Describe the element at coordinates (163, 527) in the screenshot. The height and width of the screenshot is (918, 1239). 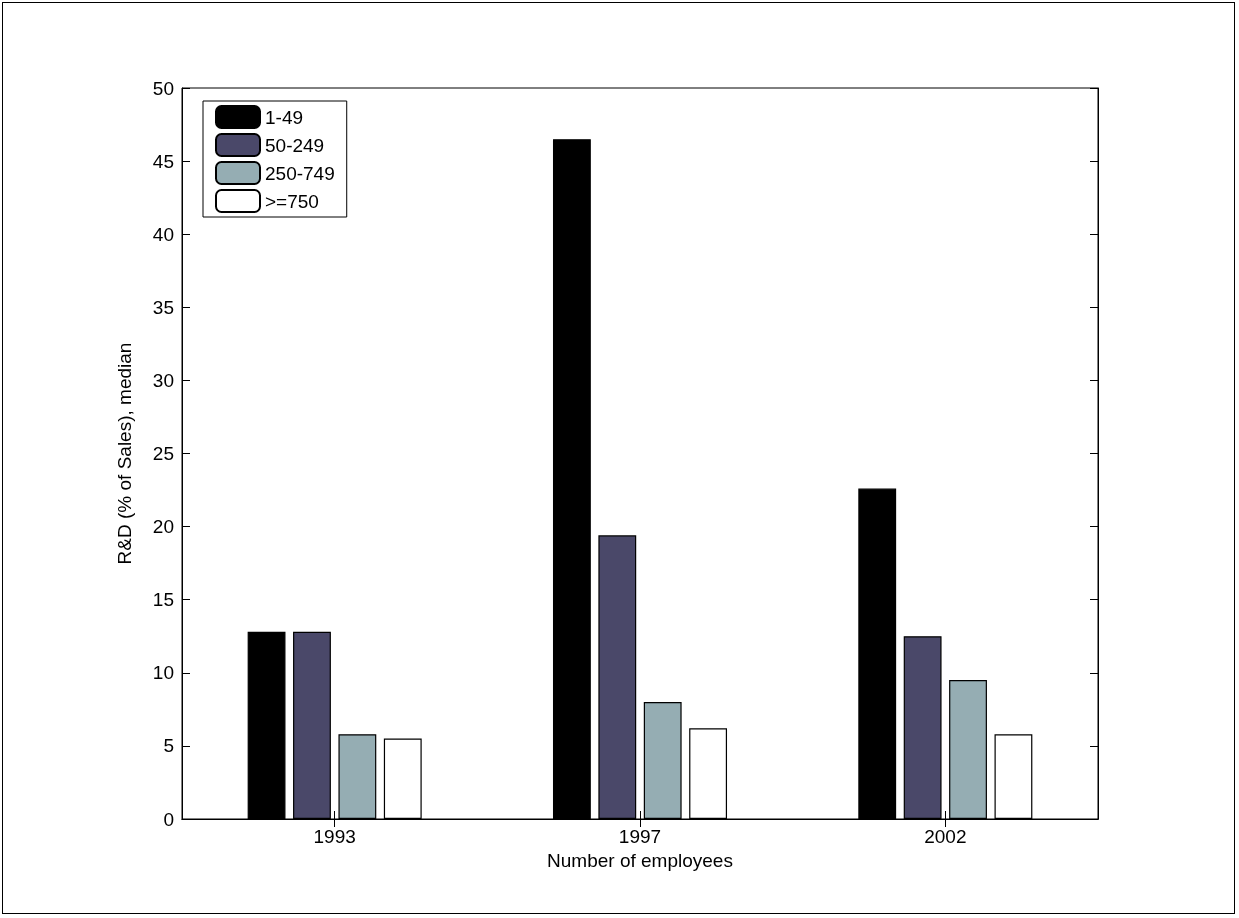
I see `y-tick-label: 20` at that location.